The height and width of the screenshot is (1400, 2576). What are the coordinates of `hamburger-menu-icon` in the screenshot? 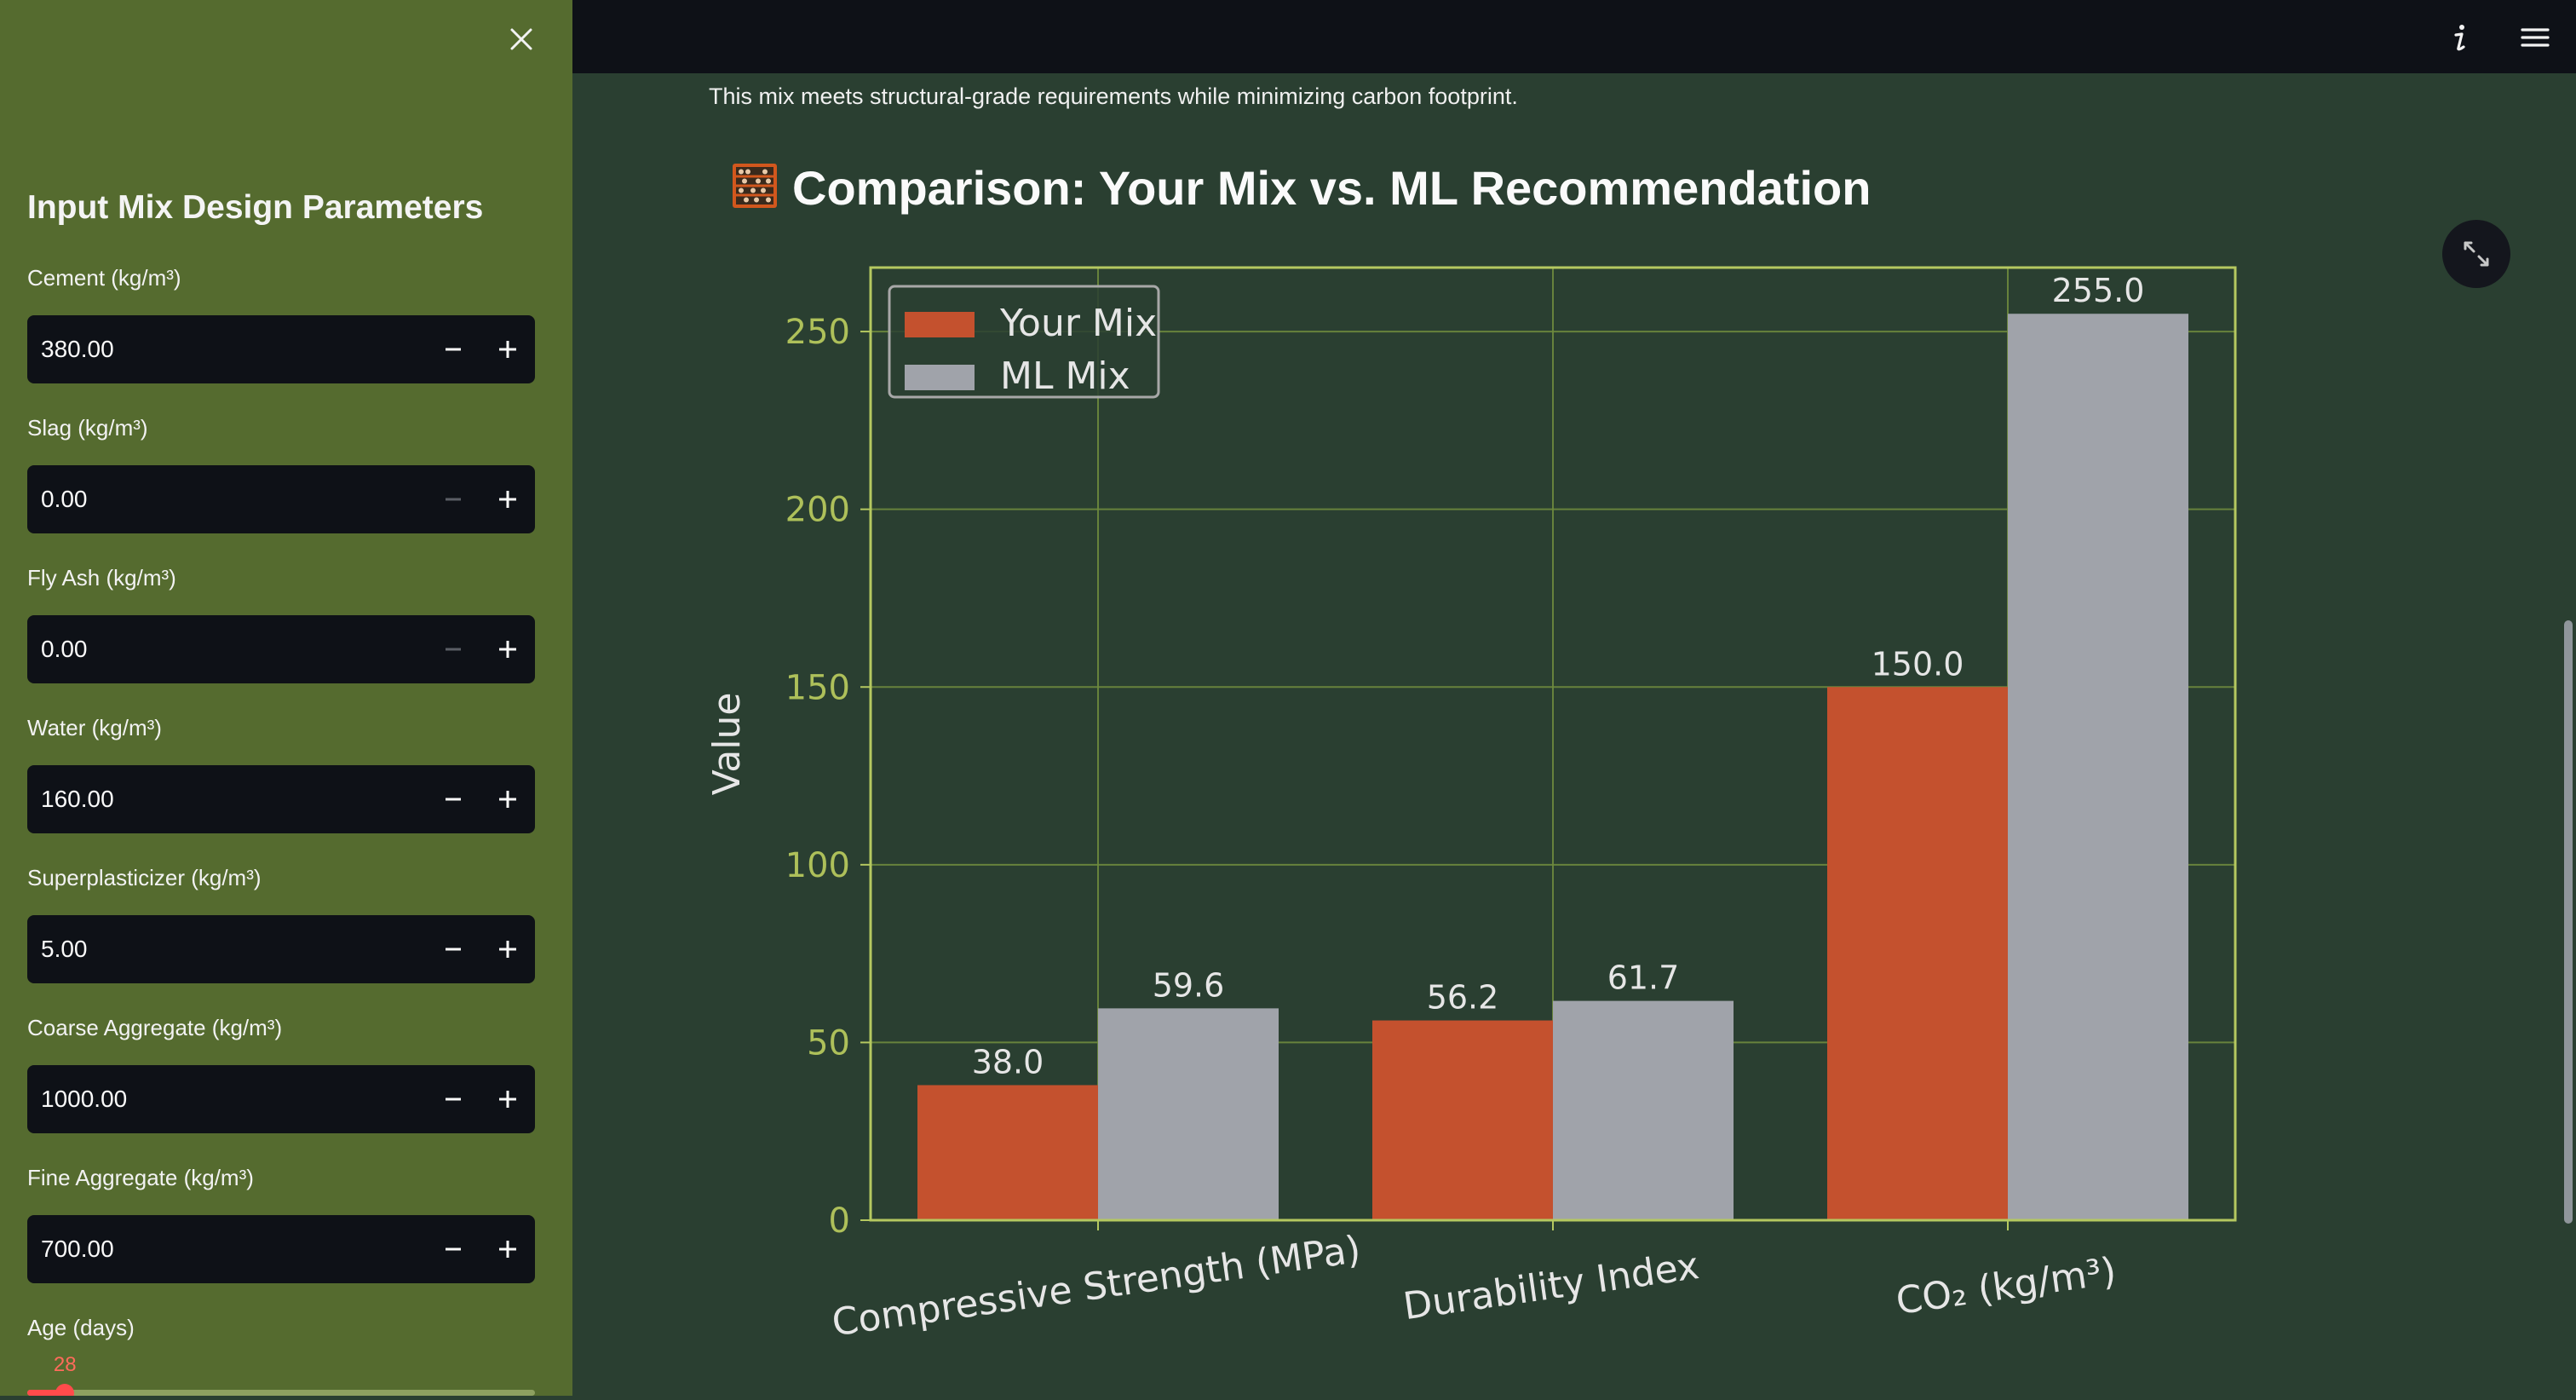 It's located at (2535, 37).